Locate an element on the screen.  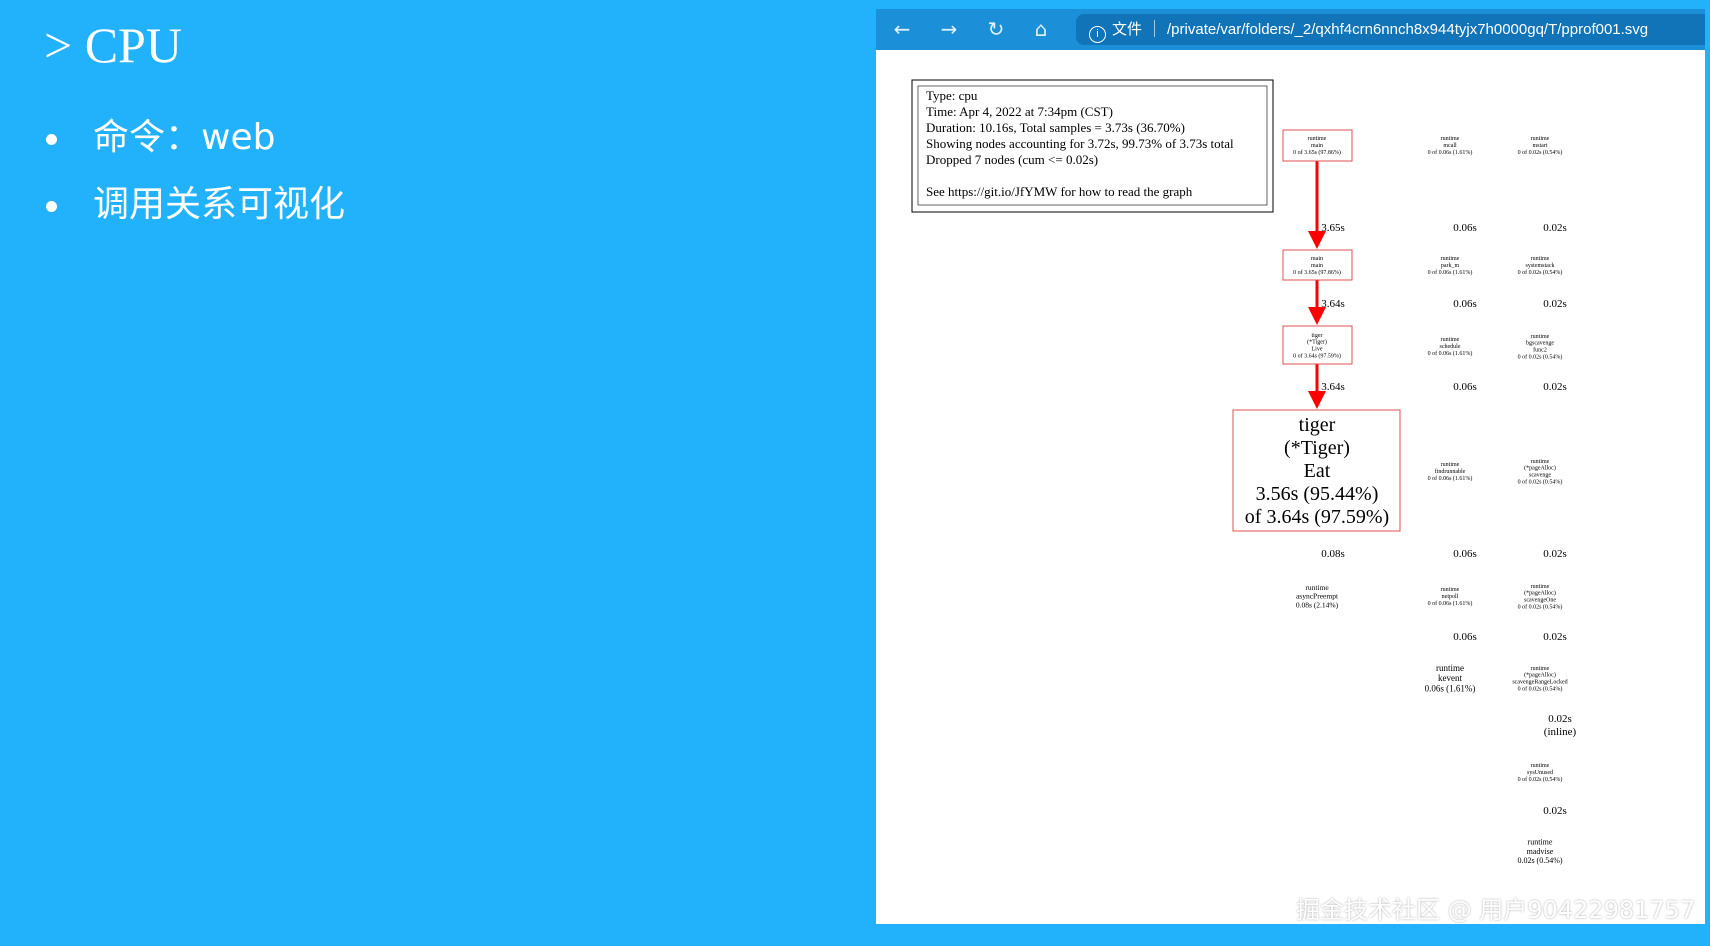
node-label: main is located at coordinates (1317, 259).